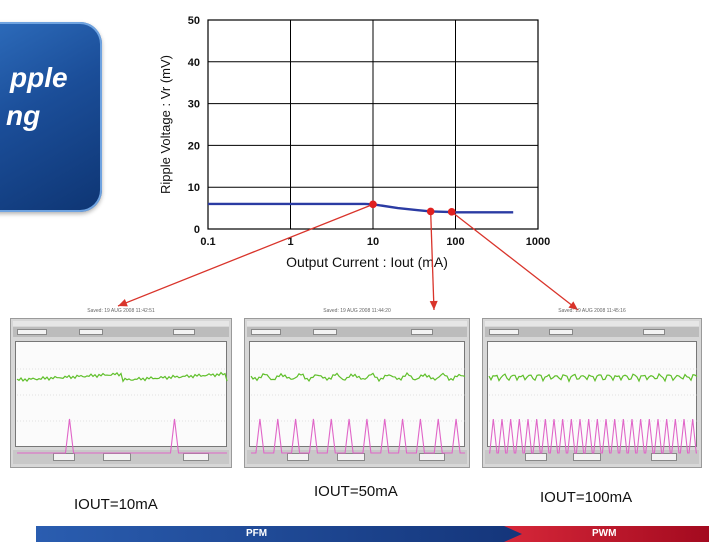 This screenshot has width=709, height=547. I want to click on y-tick-label: 0, so click(197, 230).